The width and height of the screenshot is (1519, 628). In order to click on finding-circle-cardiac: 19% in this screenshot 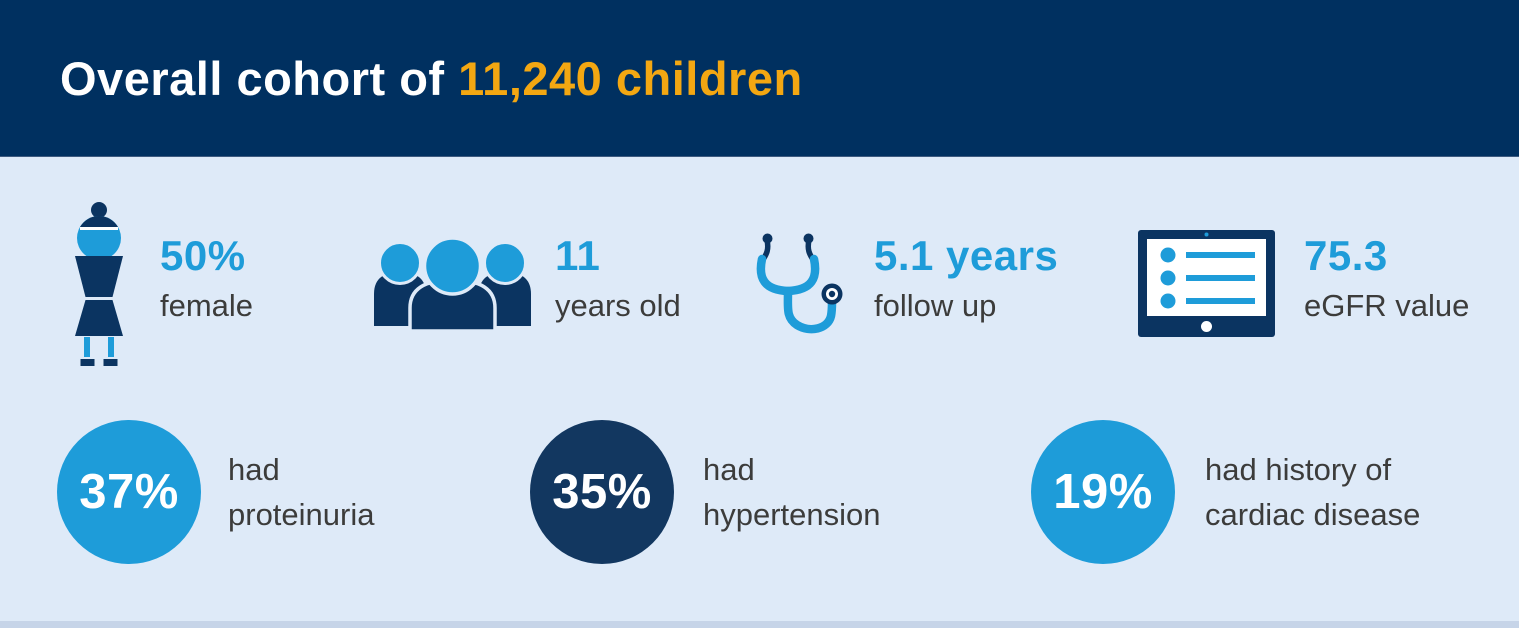, I will do `click(1103, 492)`.